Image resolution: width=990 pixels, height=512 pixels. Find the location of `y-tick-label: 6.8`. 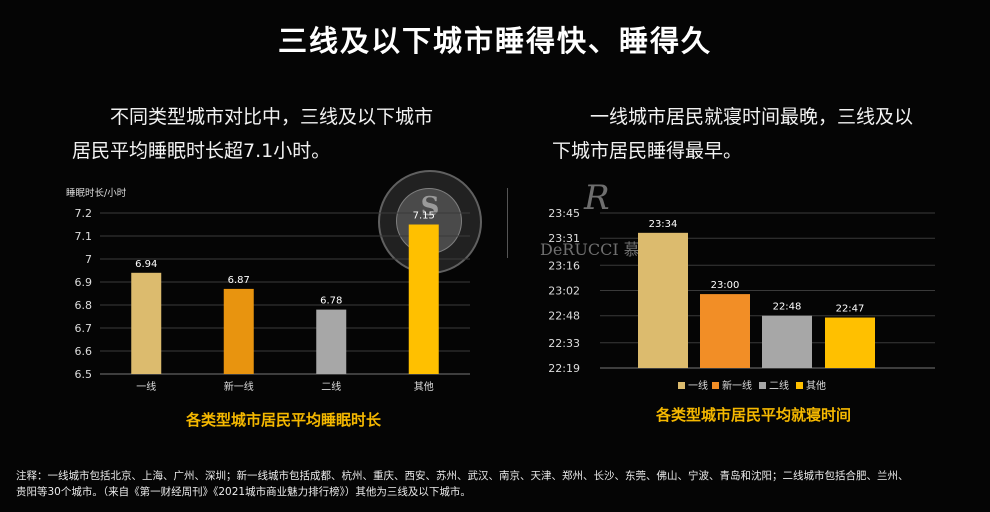

y-tick-label: 6.8 is located at coordinates (84, 305).